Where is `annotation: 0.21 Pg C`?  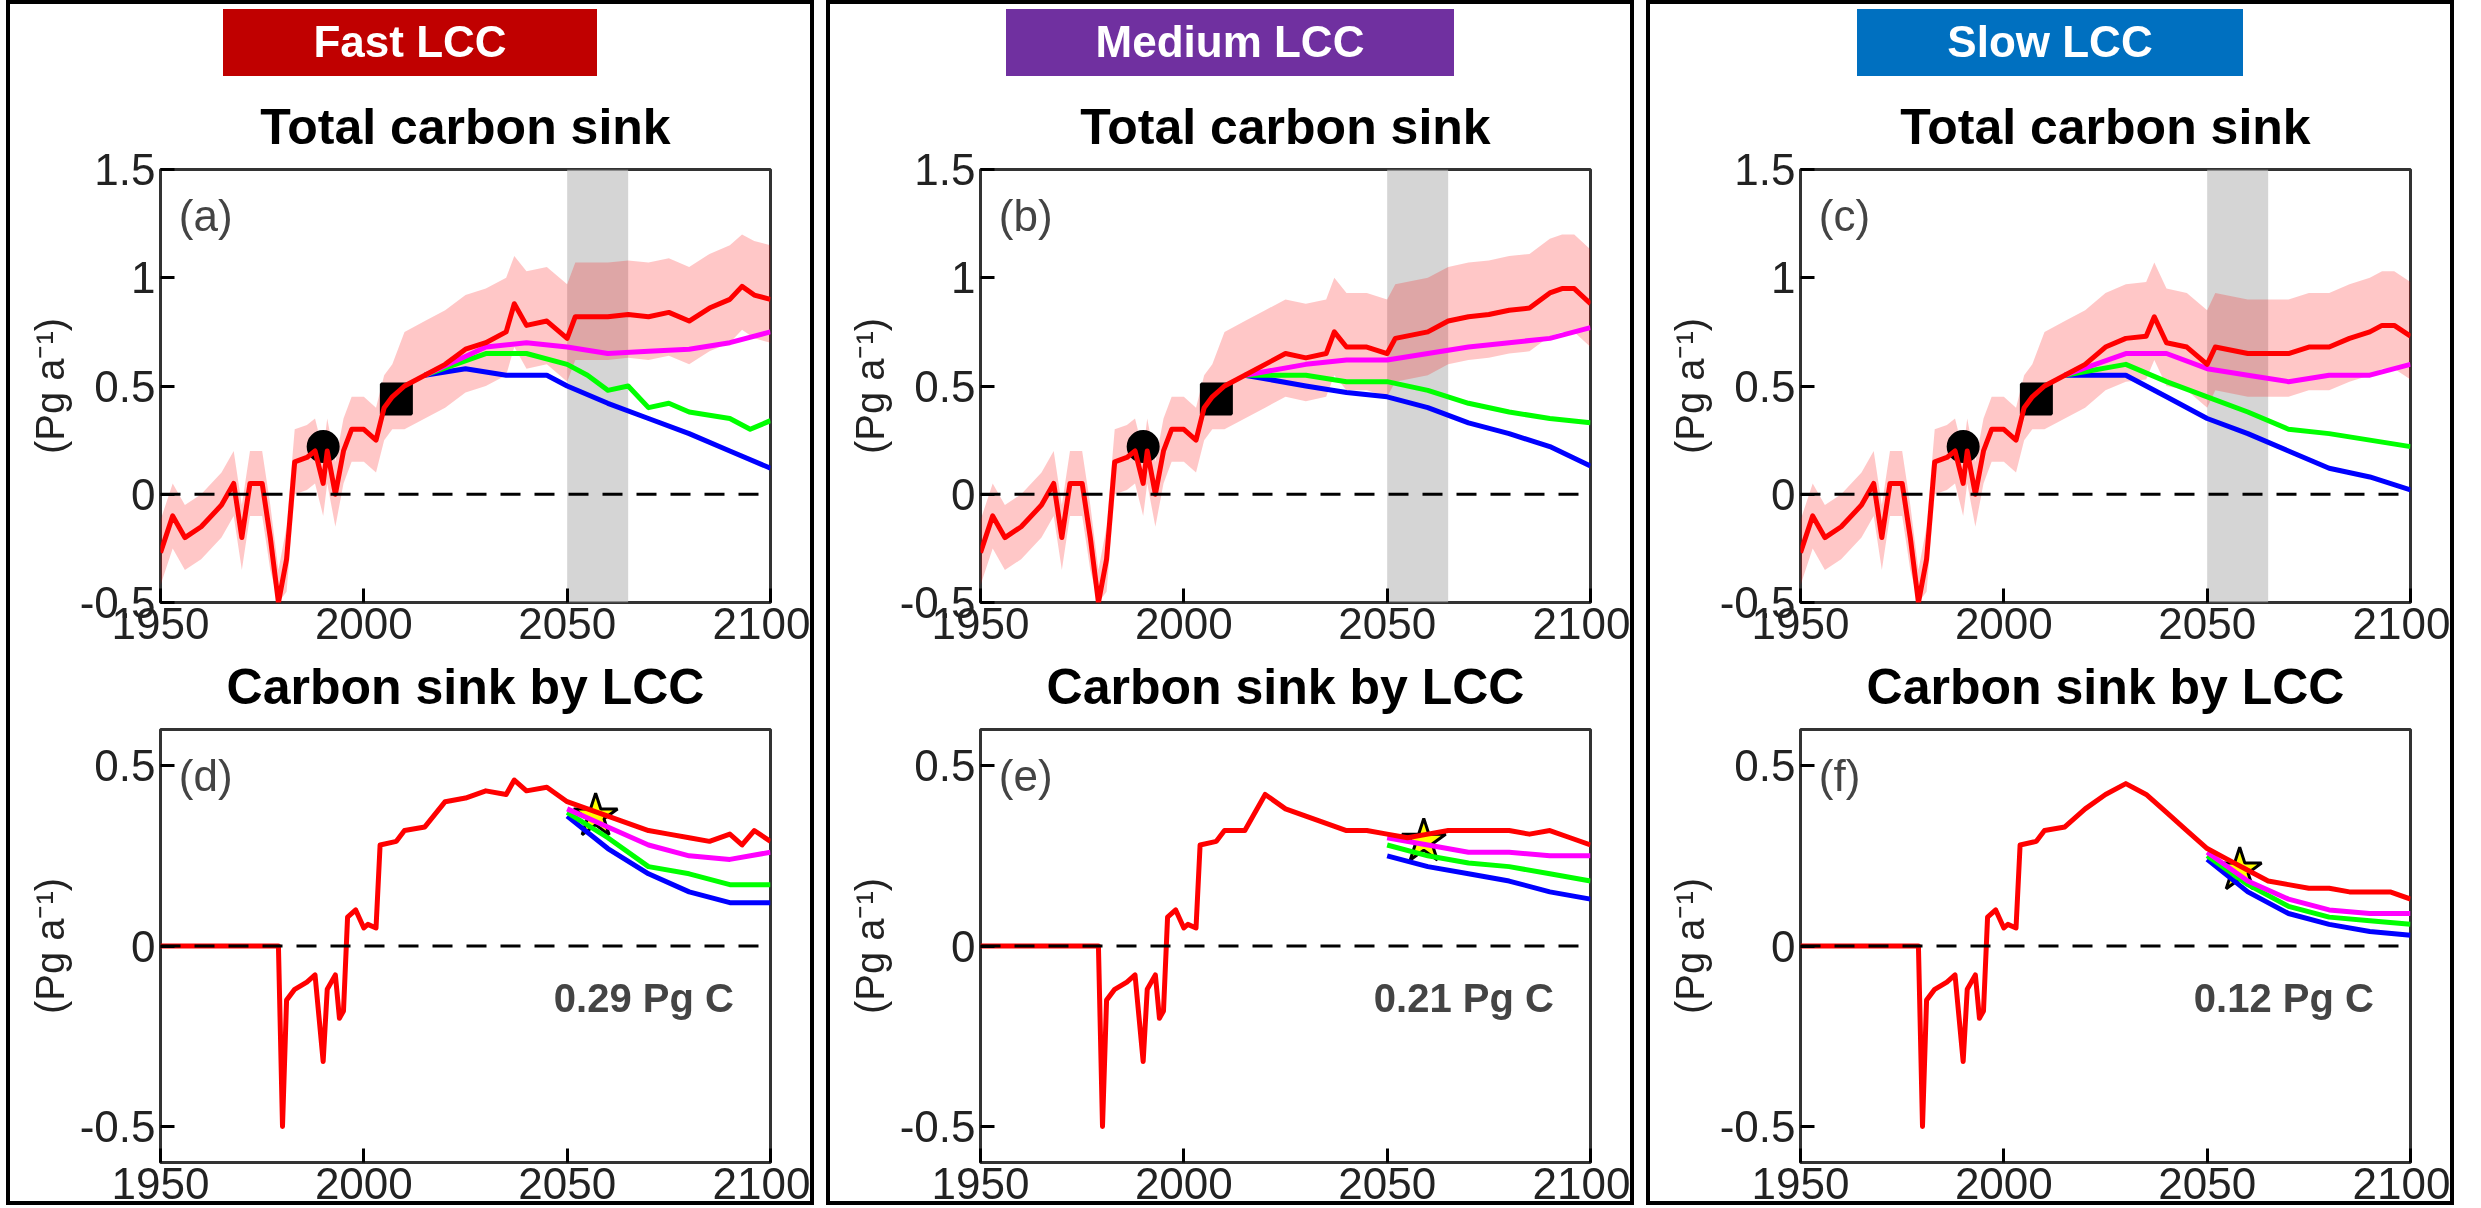 annotation: 0.21 Pg C is located at coordinates (1463, 997).